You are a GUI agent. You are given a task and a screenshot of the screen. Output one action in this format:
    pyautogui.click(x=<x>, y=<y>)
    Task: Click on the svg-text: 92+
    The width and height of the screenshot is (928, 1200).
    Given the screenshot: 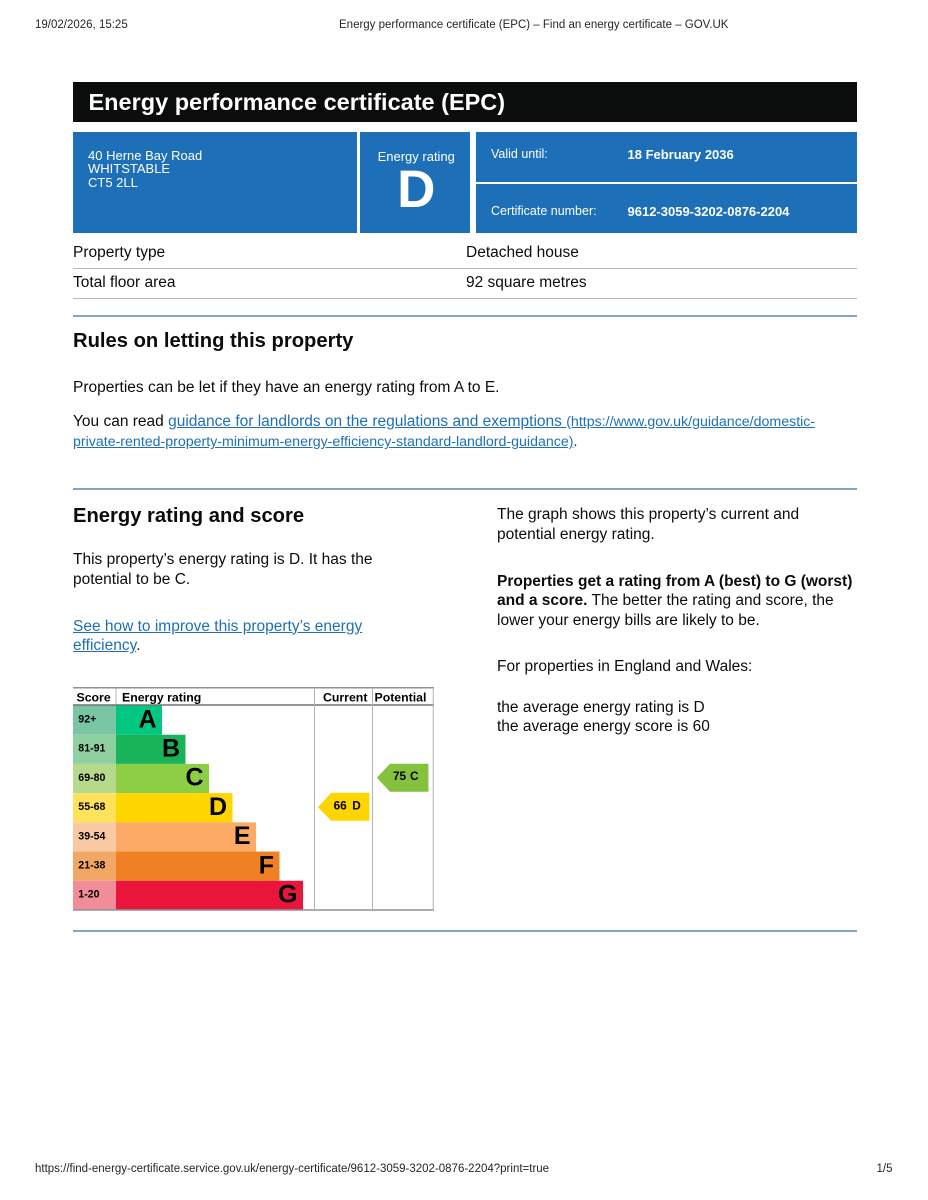 What is the action you would take?
    pyautogui.click(x=87, y=719)
    